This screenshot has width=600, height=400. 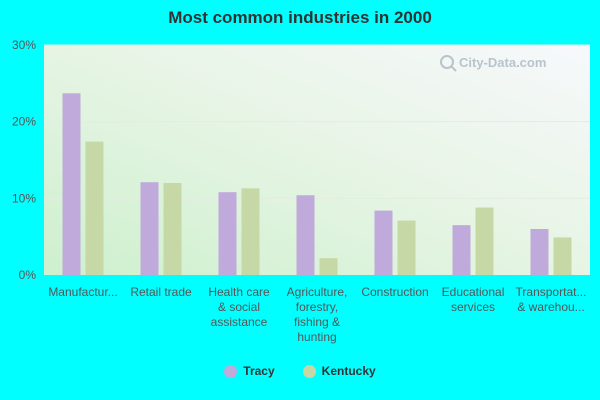 I want to click on x-tick-label: Agriculture, forestry, fishing & hunting, so click(x=317, y=314).